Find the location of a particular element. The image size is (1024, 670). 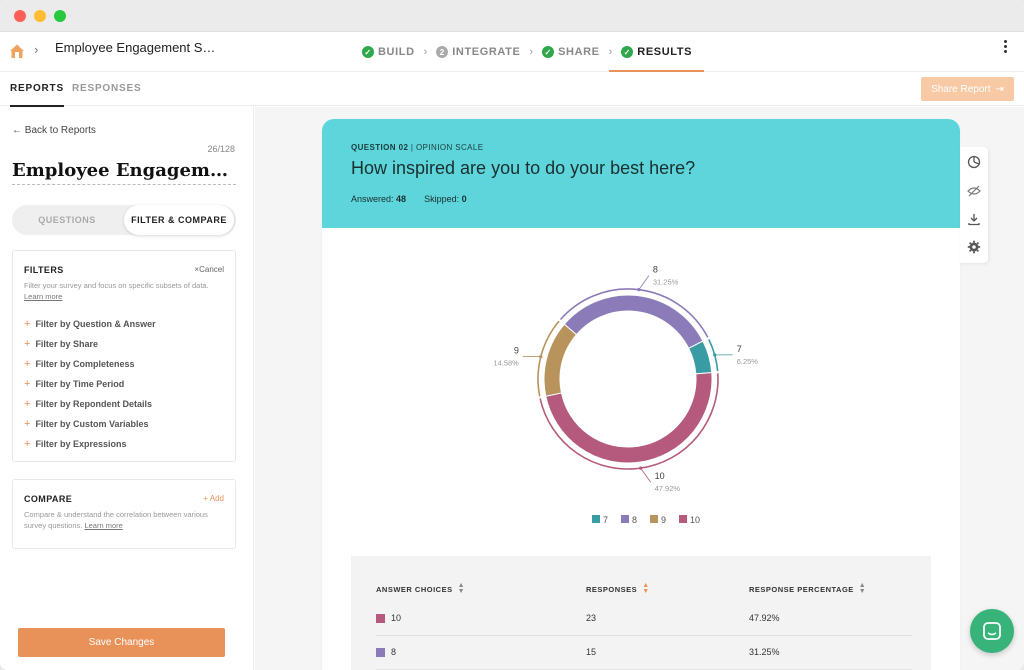

maximize-window-button is located at coordinates (60, 16).